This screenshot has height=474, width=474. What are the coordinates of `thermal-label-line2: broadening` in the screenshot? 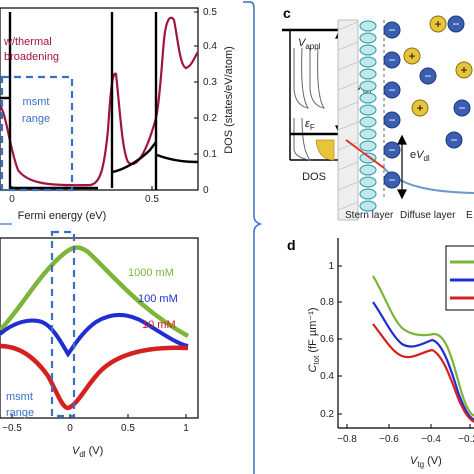 It's located at (31, 57).